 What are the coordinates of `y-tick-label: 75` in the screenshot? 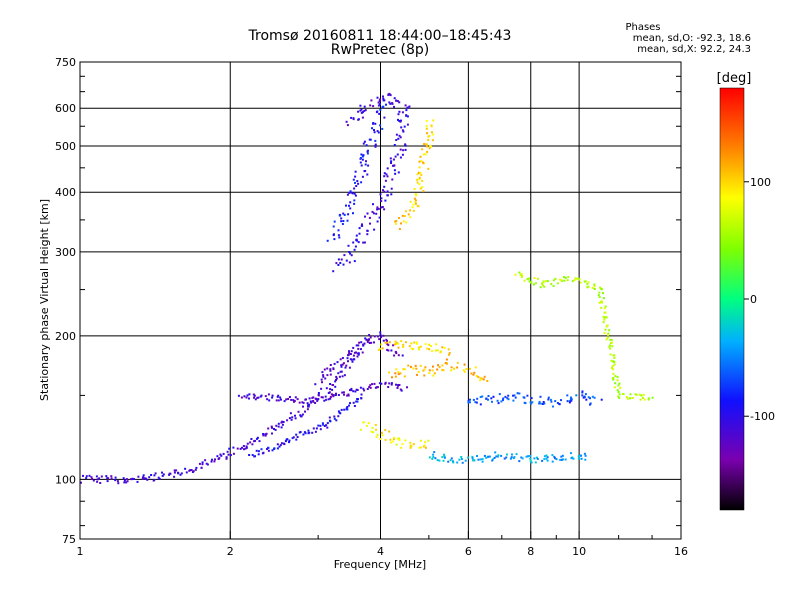 It's located at (69, 539).